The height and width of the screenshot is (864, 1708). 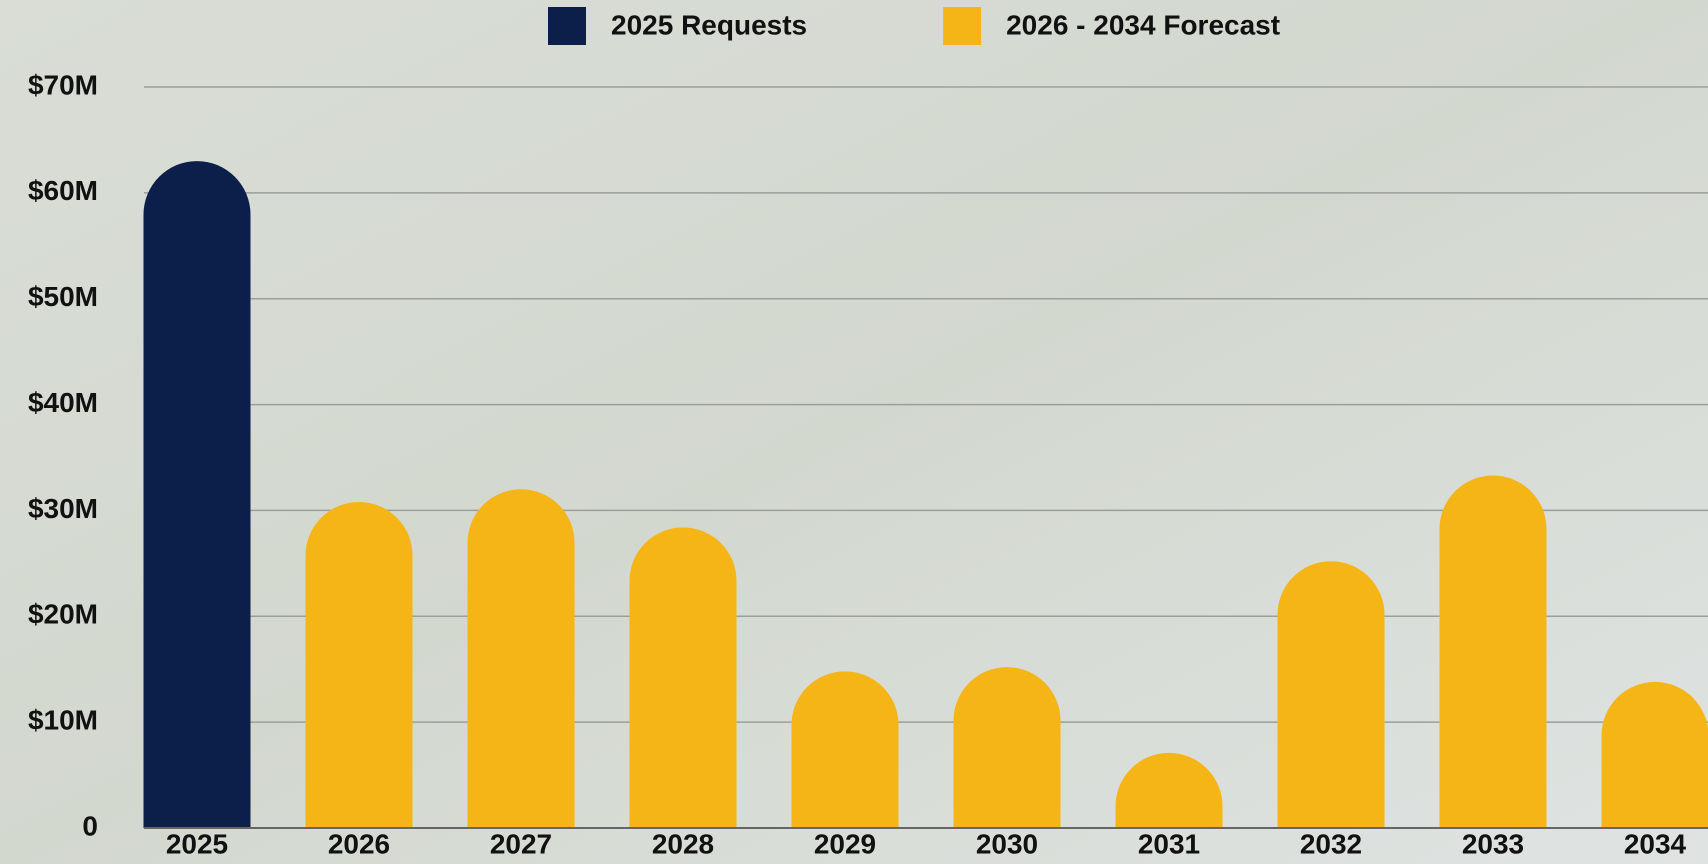 What do you see at coordinates (1143, 24) in the screenshot?
I see `legend-label: 2026 - 2034 Forecast` at bounding box center [1143, 24].